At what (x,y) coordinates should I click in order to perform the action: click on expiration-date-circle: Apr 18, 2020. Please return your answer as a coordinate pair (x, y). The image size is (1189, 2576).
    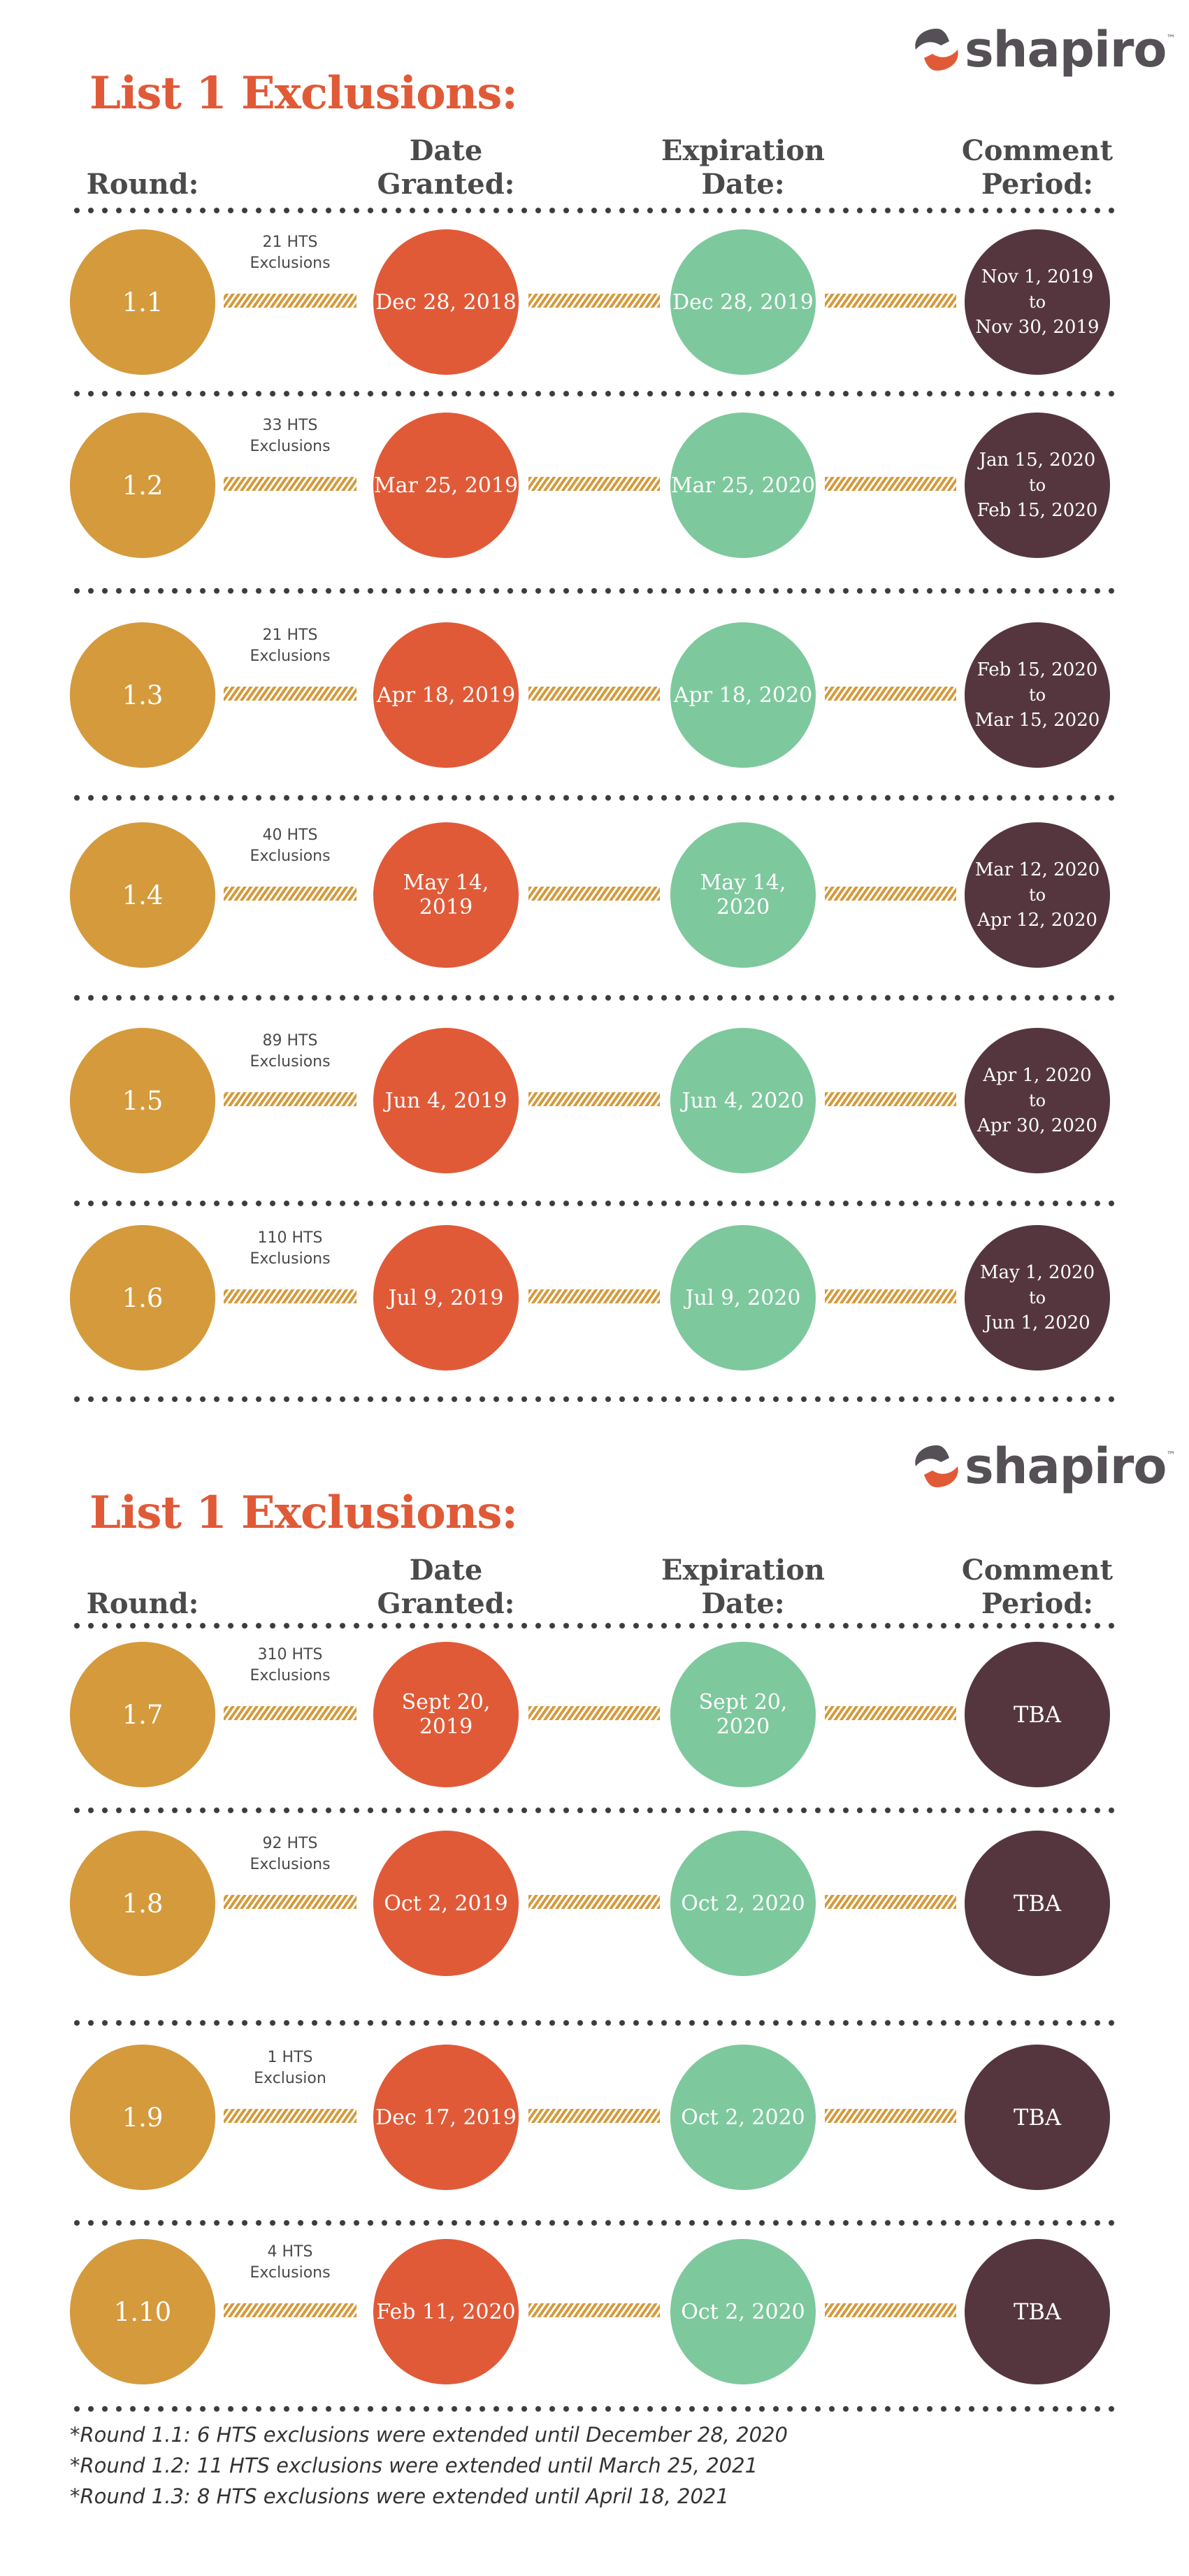
    Looking at the image, I should click on (743, 695).